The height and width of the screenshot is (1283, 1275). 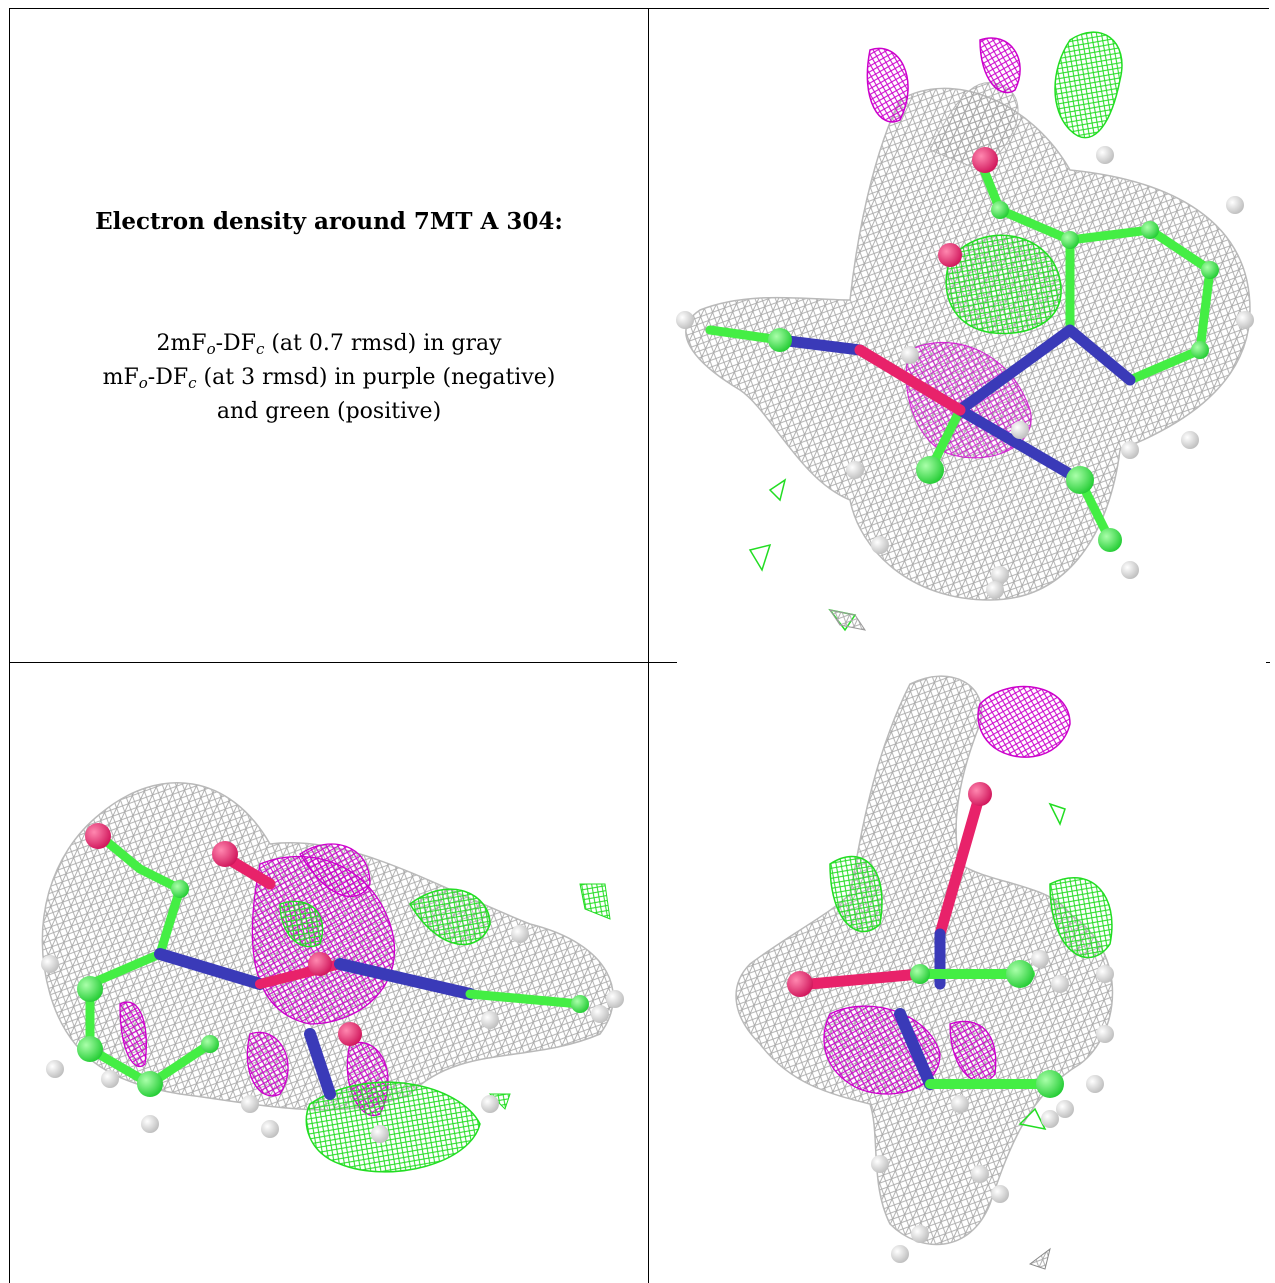 What do you see at coordinates (343, 662) in the screenshot?
I see `table-divider-horizontal` at bounding box center [343, 662].